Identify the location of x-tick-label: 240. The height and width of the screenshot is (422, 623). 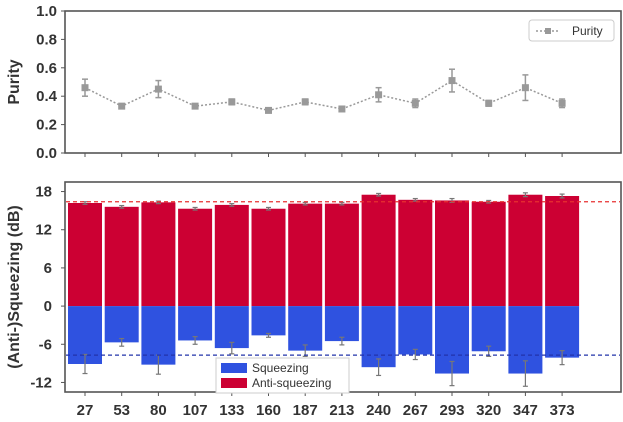
(378, 410).